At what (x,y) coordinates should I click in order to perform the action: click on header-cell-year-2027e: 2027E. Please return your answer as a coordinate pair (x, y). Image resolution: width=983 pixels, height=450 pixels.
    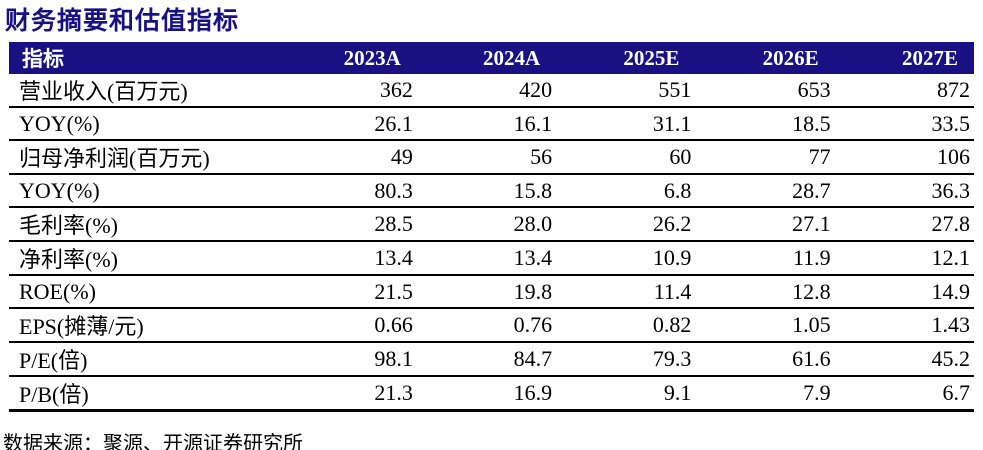
    Looking at the image, I should click on (904, 58).